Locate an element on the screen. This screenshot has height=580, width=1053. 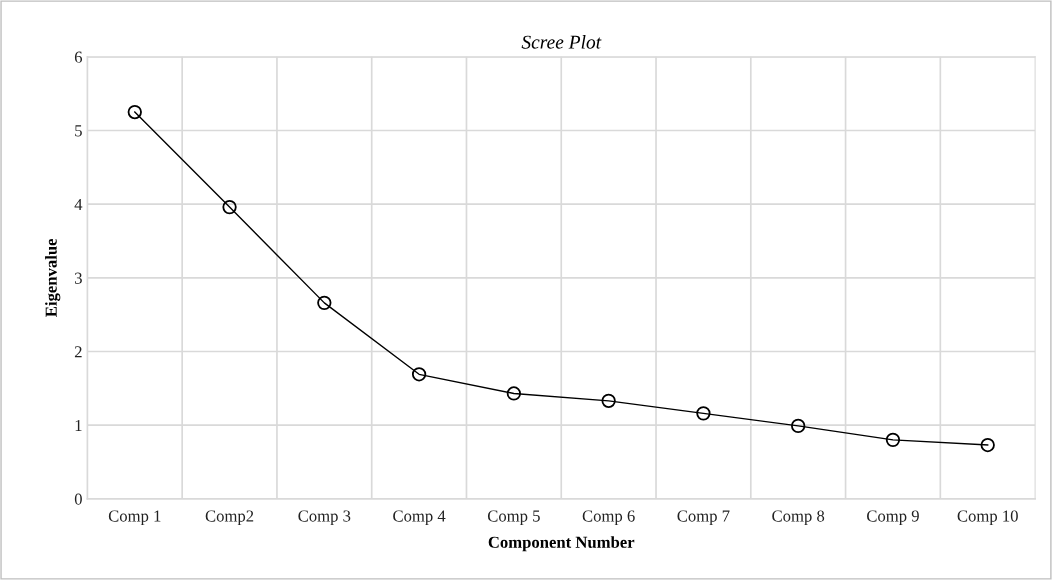
x-tick-label: Comp2 is located at coordinates (229, 518).